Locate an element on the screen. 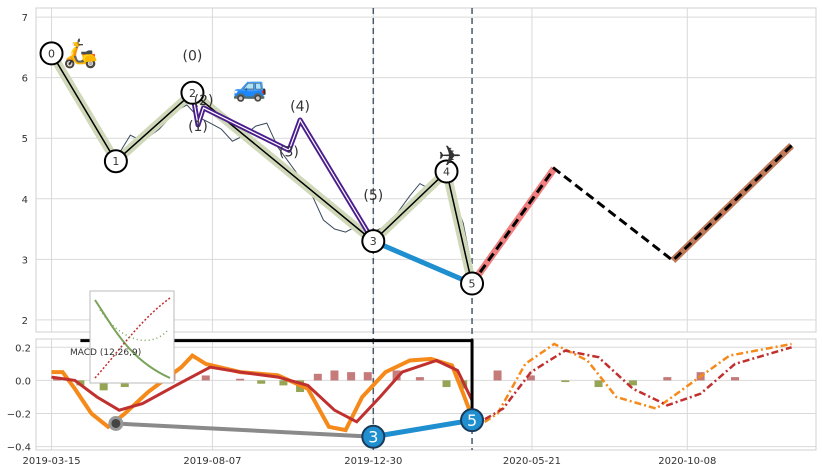 Image resolution: width=822 pixels, height=475 pixels. macd-bracket is located at coordinates (277, 378).